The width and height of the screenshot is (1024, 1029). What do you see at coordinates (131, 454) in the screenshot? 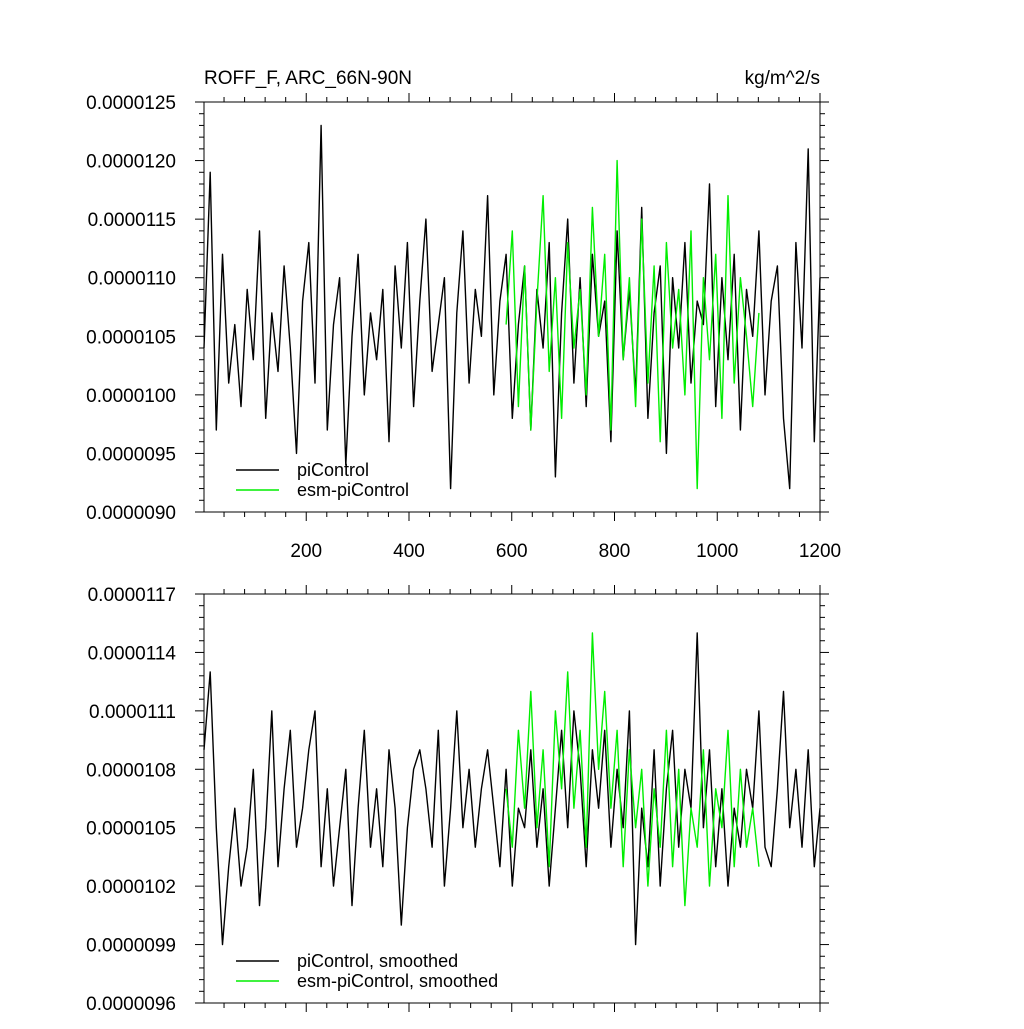
I see `y-tick-label: 0.0000095` at bounding box center [131, 454].